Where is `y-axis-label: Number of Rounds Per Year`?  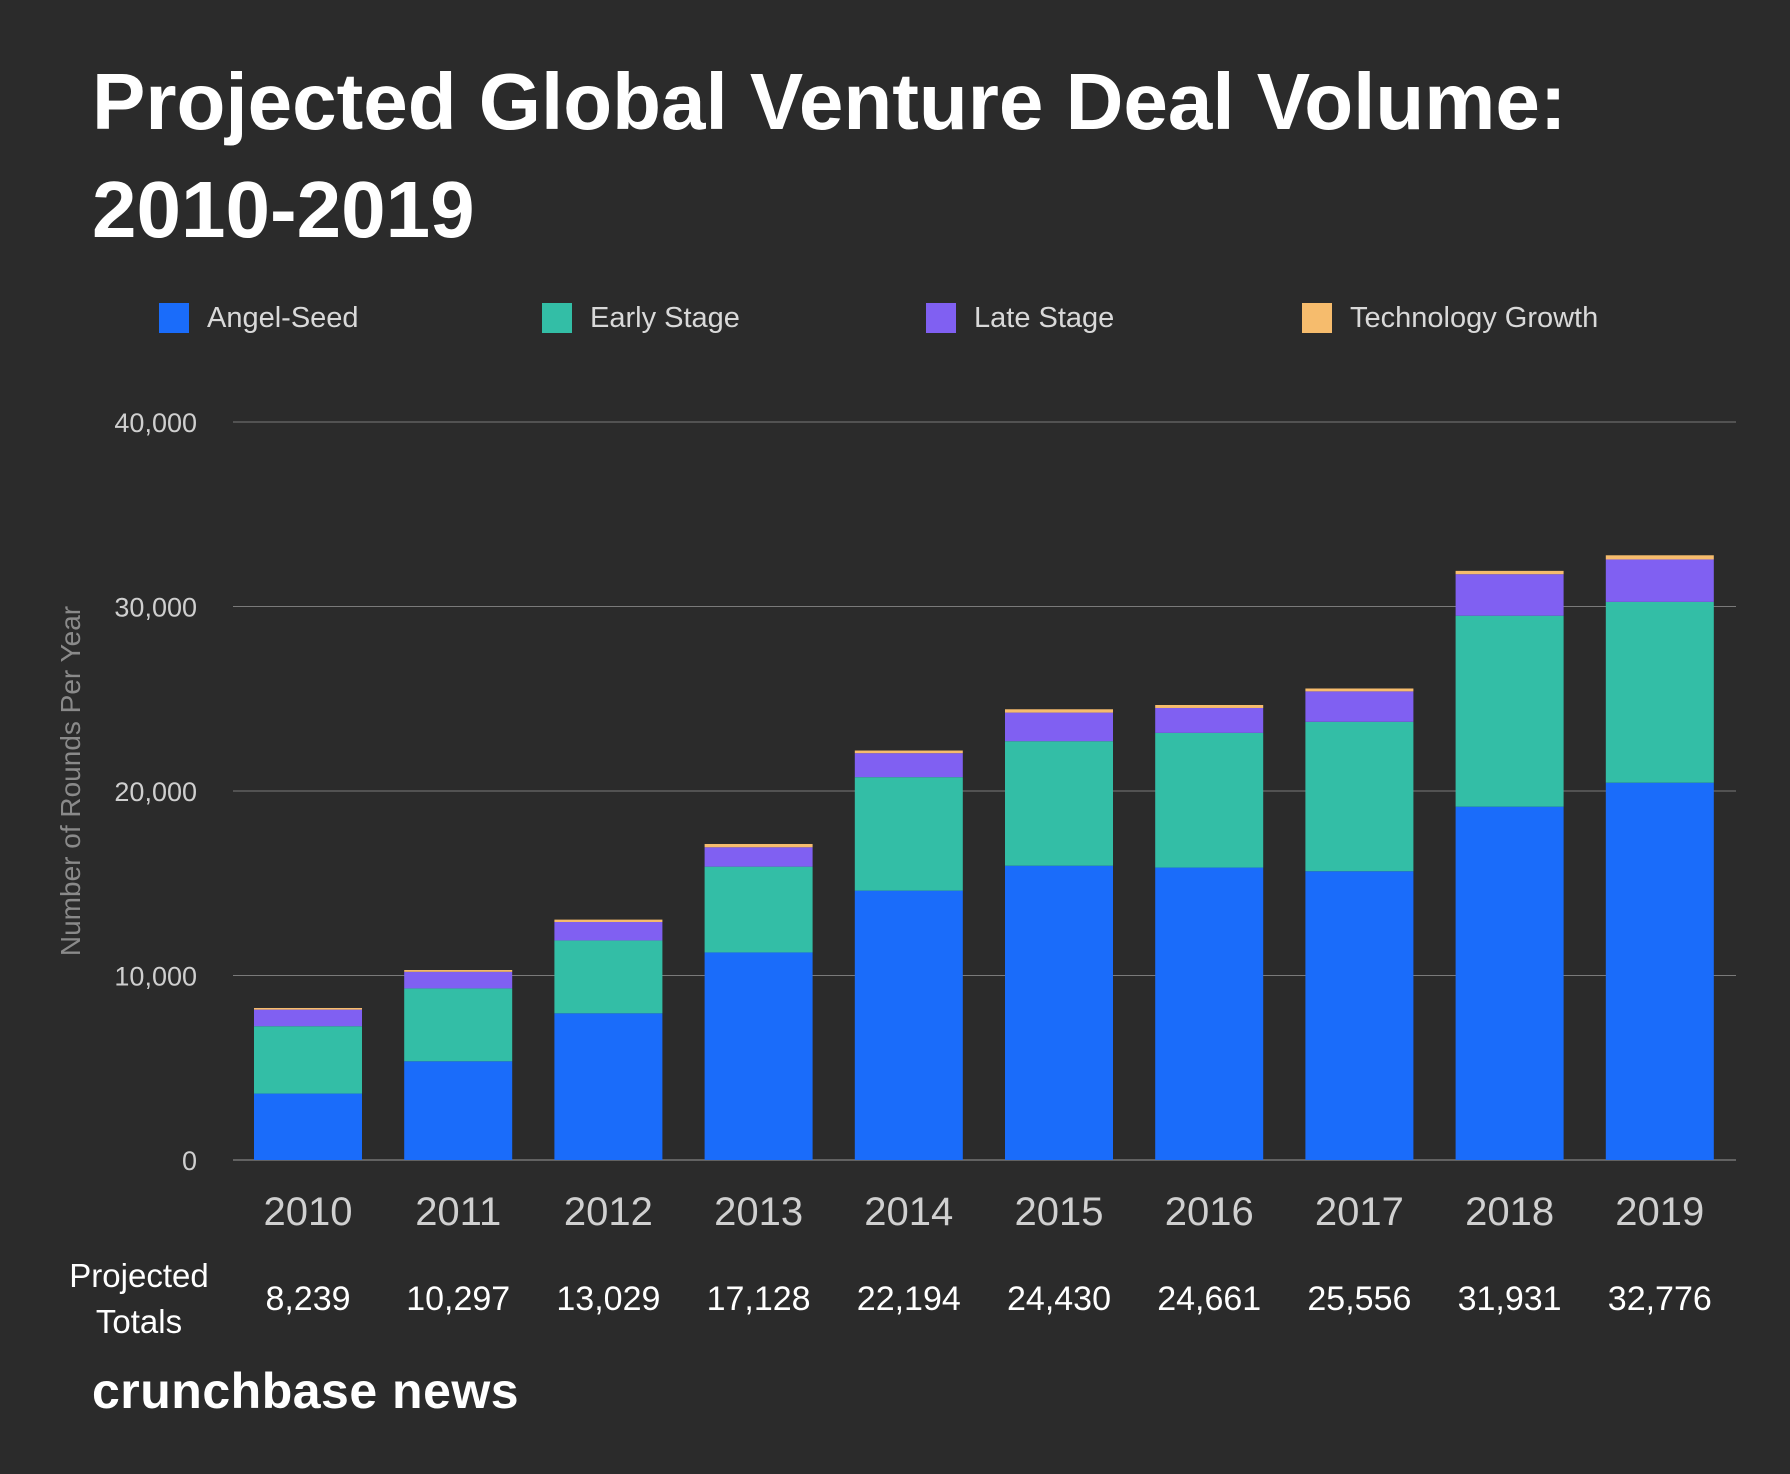
y-axis-label: Number of Rounds Per Year is located at coordinates (70, 781).